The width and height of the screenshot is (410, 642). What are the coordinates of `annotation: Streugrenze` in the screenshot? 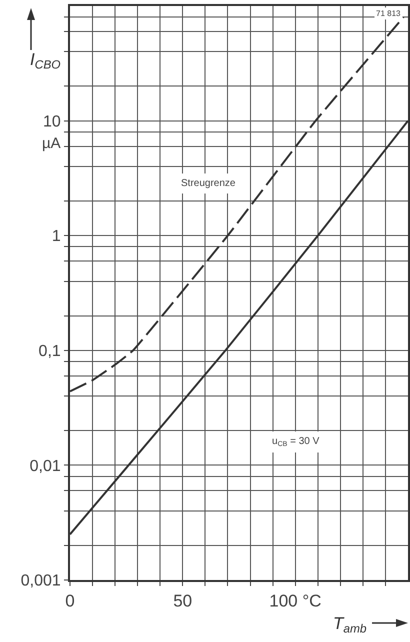 It's located at (208, 183).